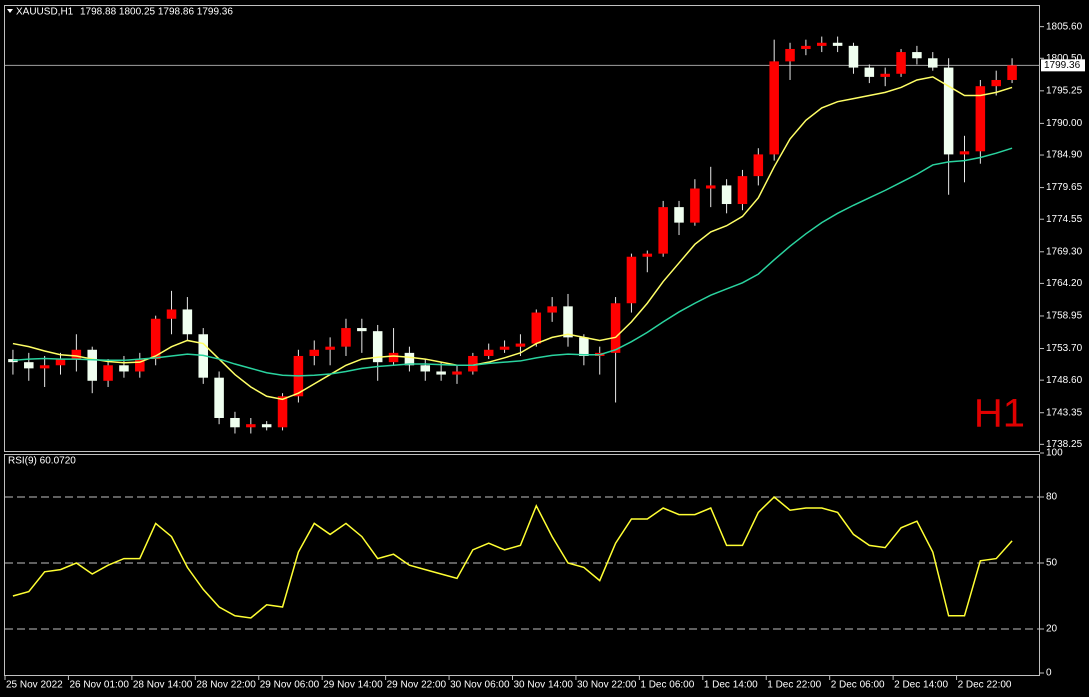  I want to click on y-tick-label: 100, so click(1054, 453).